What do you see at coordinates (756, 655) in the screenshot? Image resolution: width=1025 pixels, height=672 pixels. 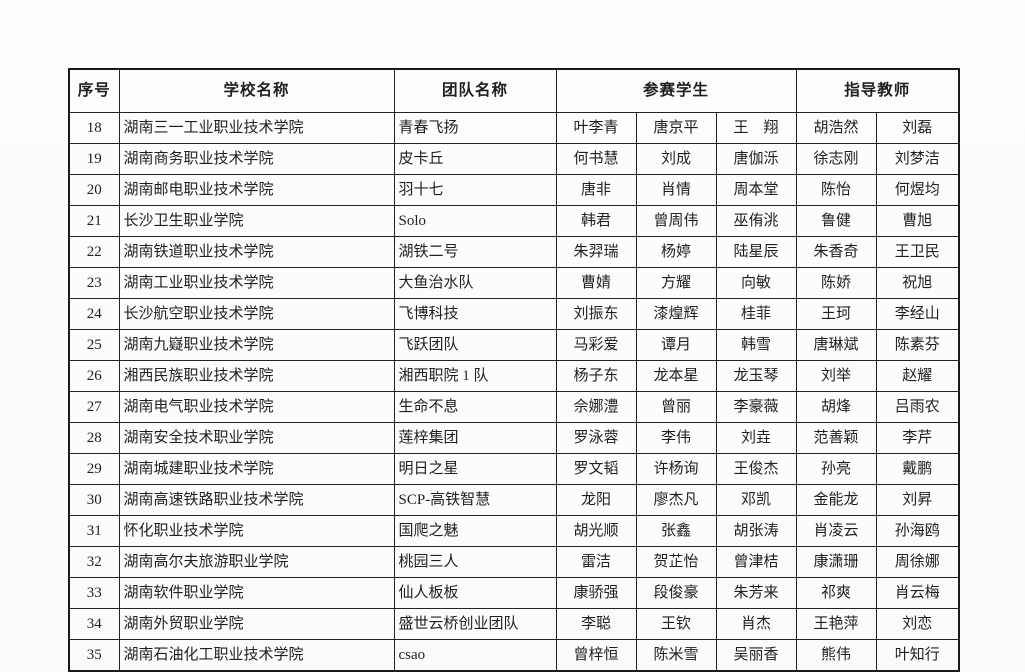 I see `student-cell: 吴丽香` at bounding box center [756, 655].